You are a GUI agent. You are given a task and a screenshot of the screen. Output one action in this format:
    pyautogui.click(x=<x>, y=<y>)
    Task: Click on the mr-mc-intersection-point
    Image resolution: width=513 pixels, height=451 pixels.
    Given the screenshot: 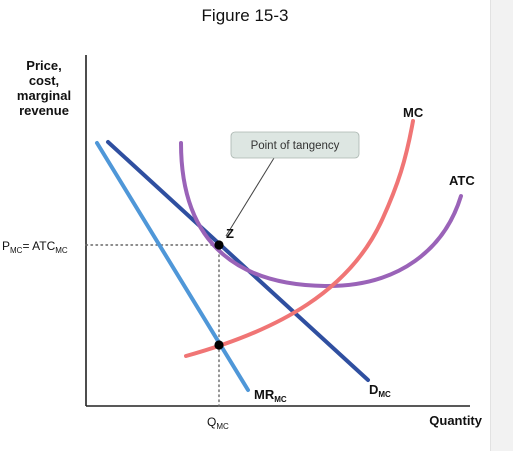 What is the action you would take?
    pyautogui.click(x=219, y=345)
    